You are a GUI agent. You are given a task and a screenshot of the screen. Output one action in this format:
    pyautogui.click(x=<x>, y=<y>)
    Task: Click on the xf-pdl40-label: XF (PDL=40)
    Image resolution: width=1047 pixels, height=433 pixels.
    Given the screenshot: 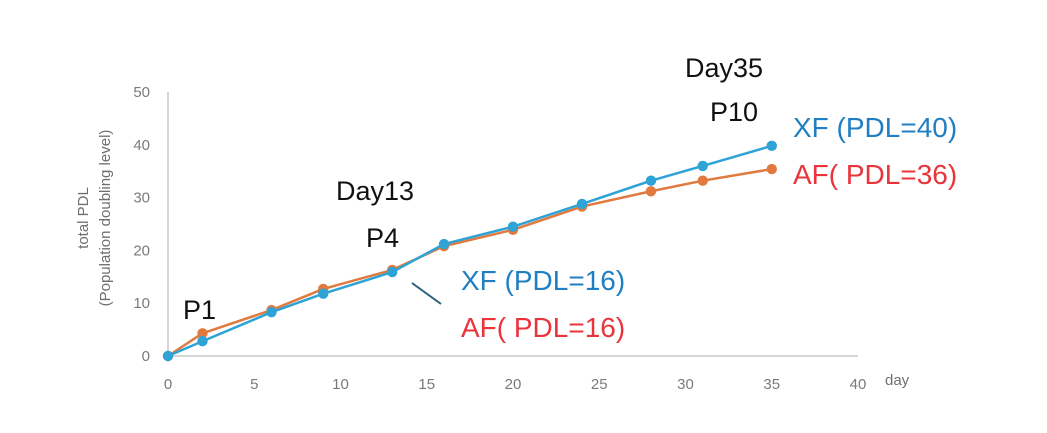 What is the action you would take?
    pyautogui.click(x=875, y=127)
    